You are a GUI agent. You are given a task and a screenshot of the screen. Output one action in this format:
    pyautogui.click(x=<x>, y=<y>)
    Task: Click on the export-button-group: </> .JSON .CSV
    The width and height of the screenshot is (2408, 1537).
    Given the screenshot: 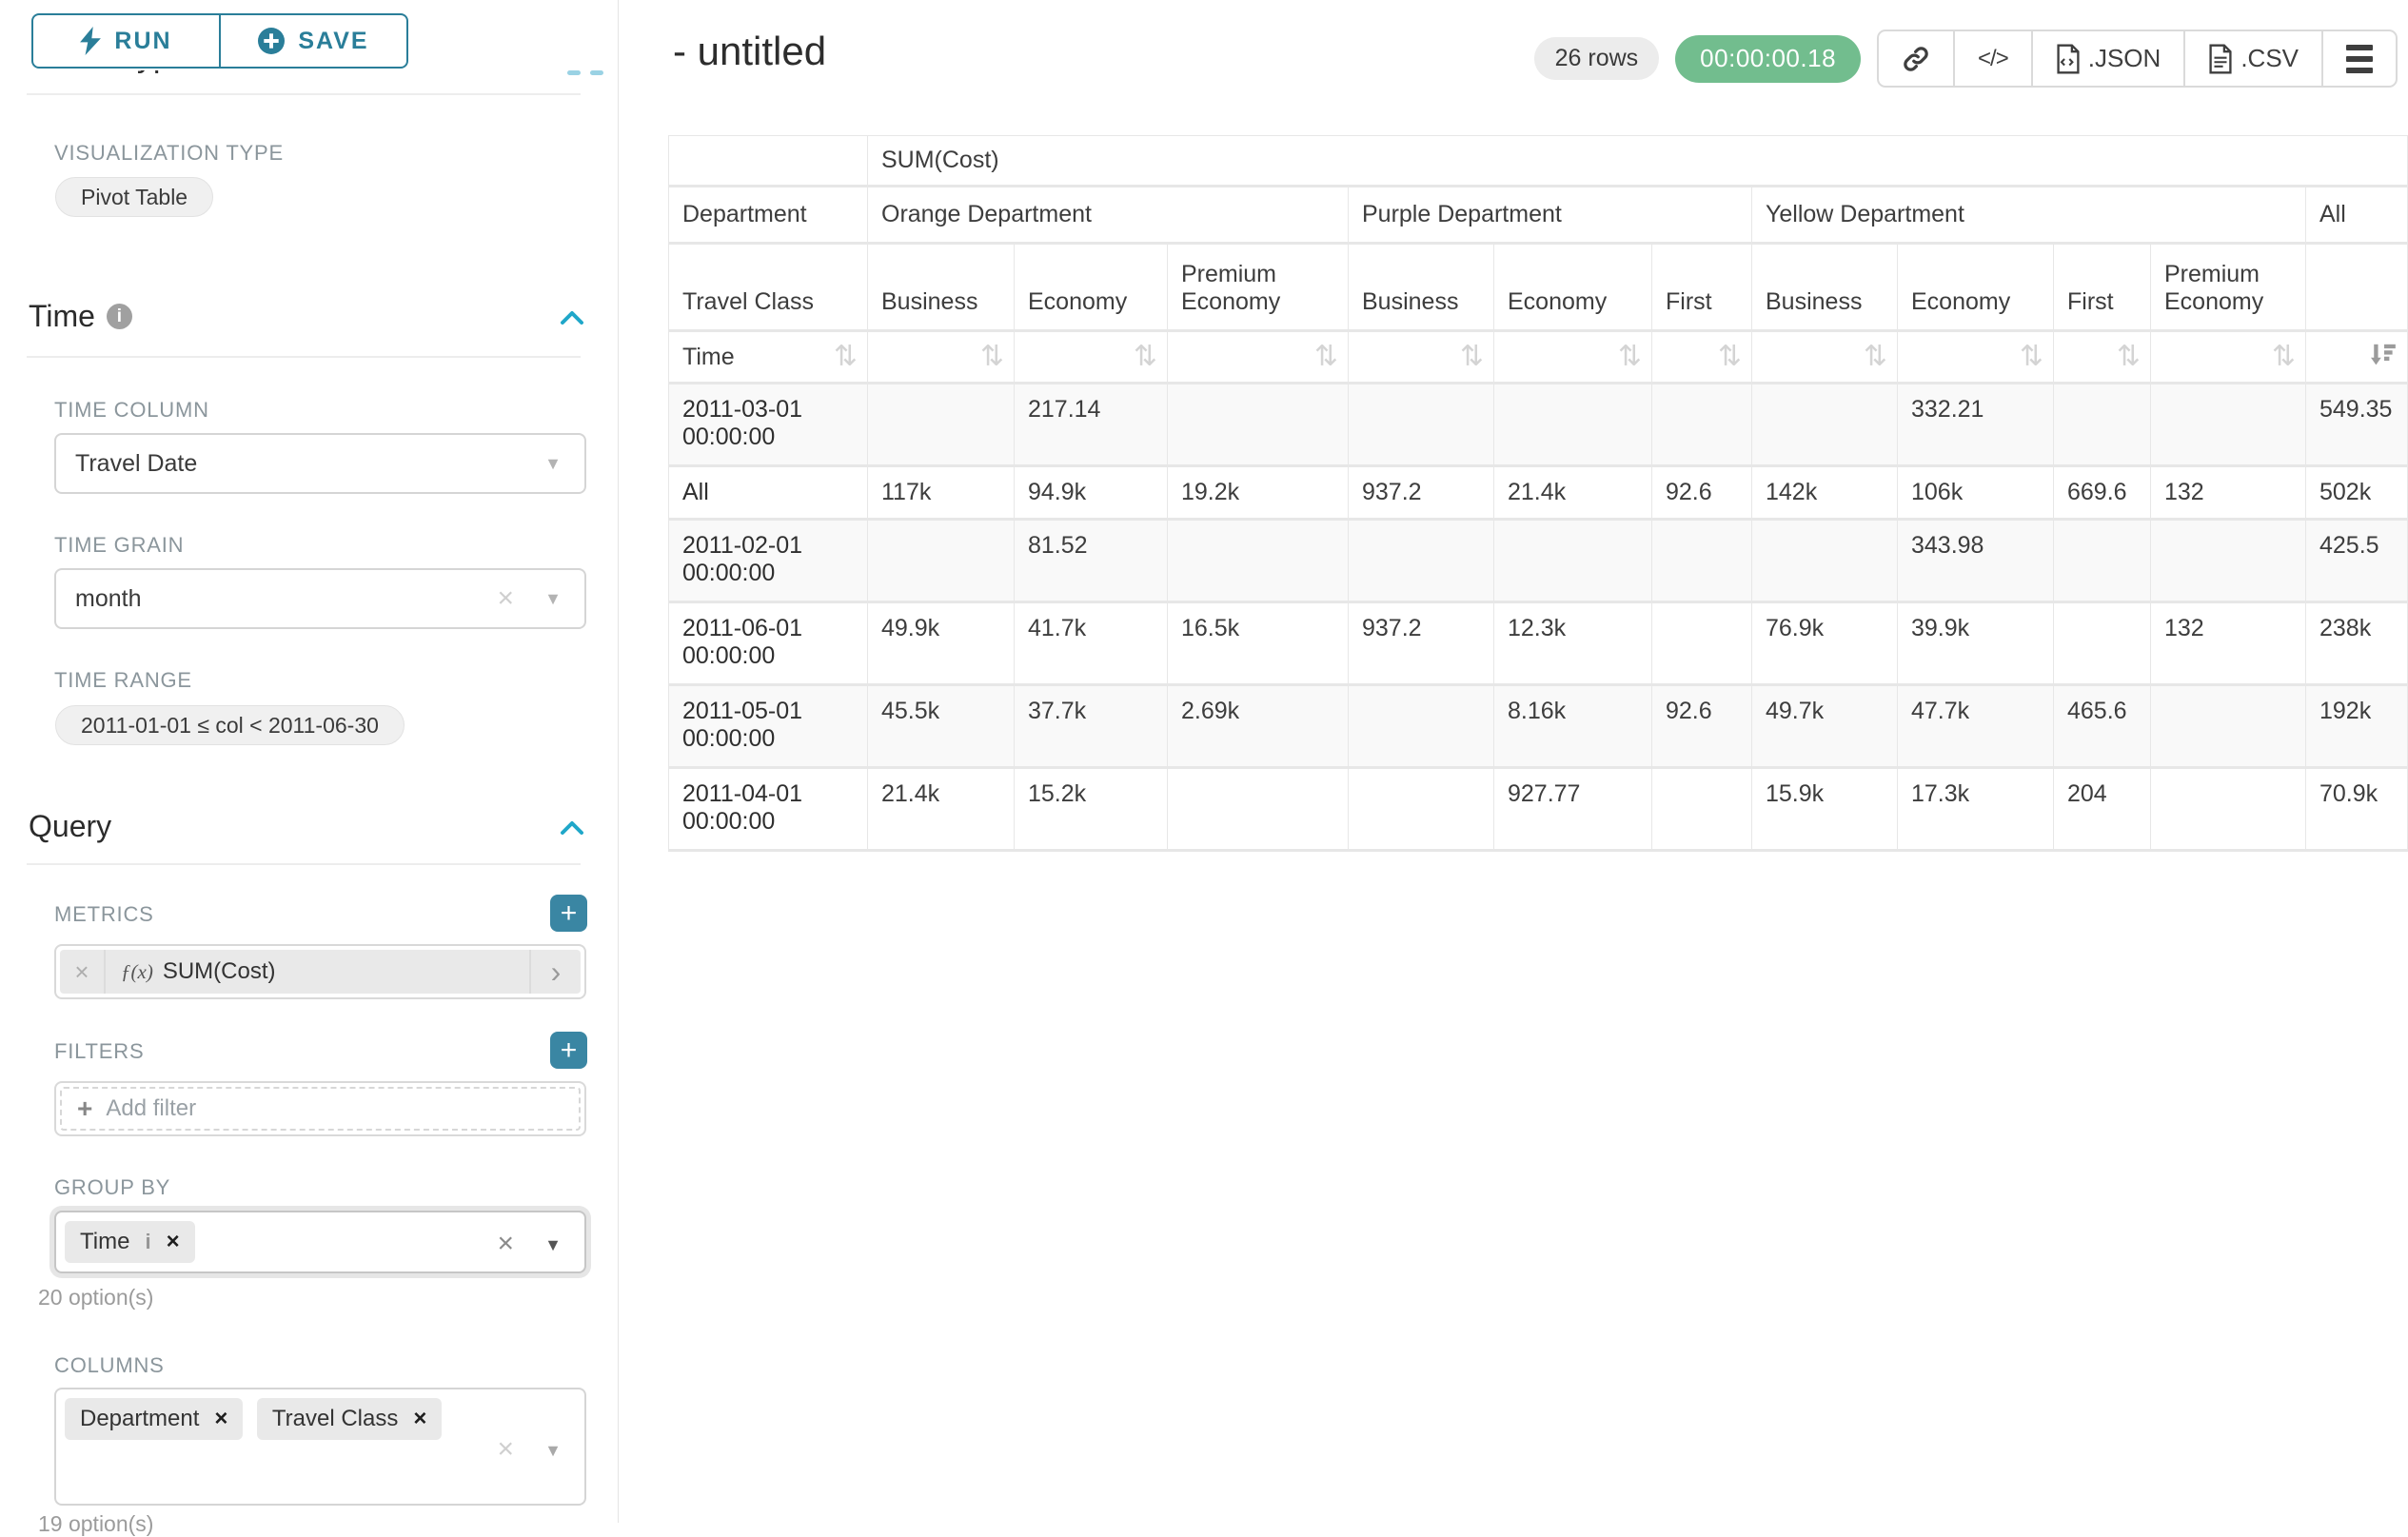 What is the action you would take?
    pyautogui.click(x=2137, y=59)
    